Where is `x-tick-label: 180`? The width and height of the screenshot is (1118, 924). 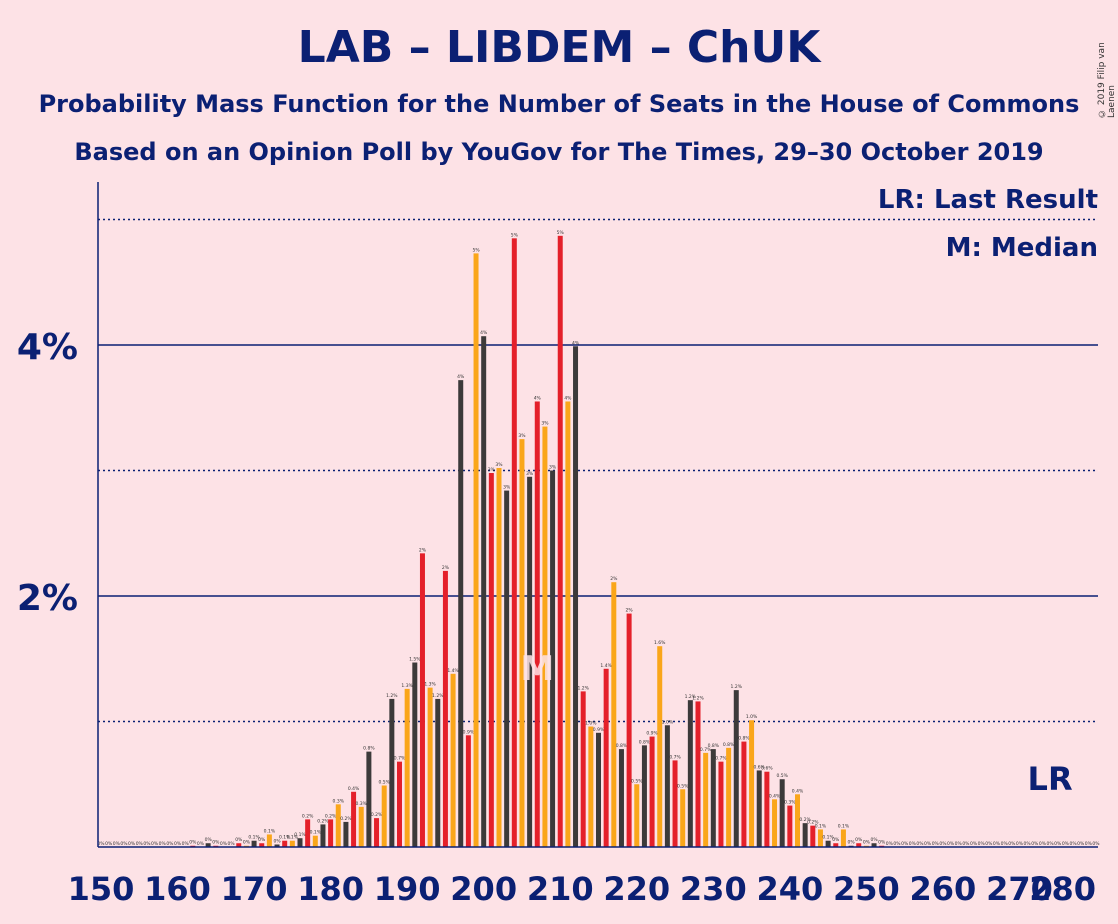
x-tick-label: 180 is located at coordinates (330, 889).